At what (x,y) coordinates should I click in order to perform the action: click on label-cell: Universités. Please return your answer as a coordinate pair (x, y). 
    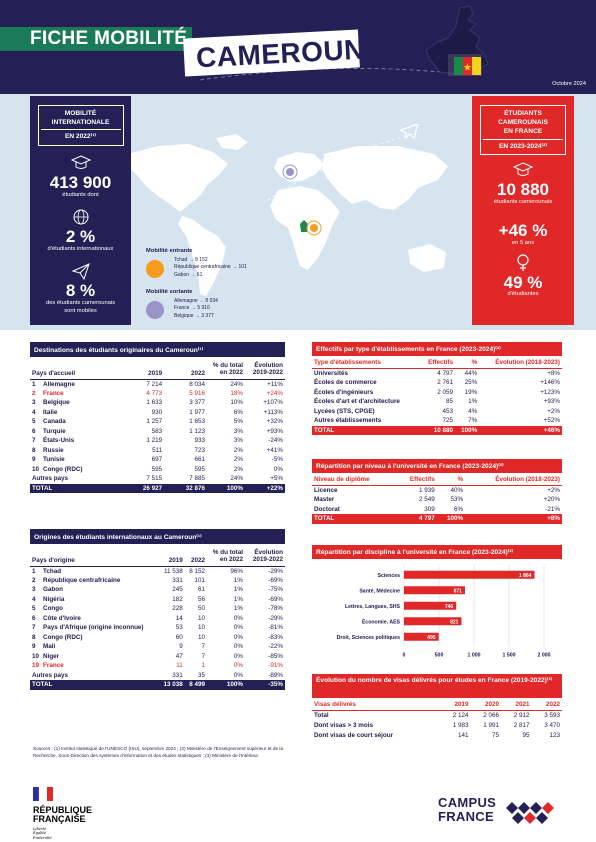
    Looking at the image, I should click on (331, 373).